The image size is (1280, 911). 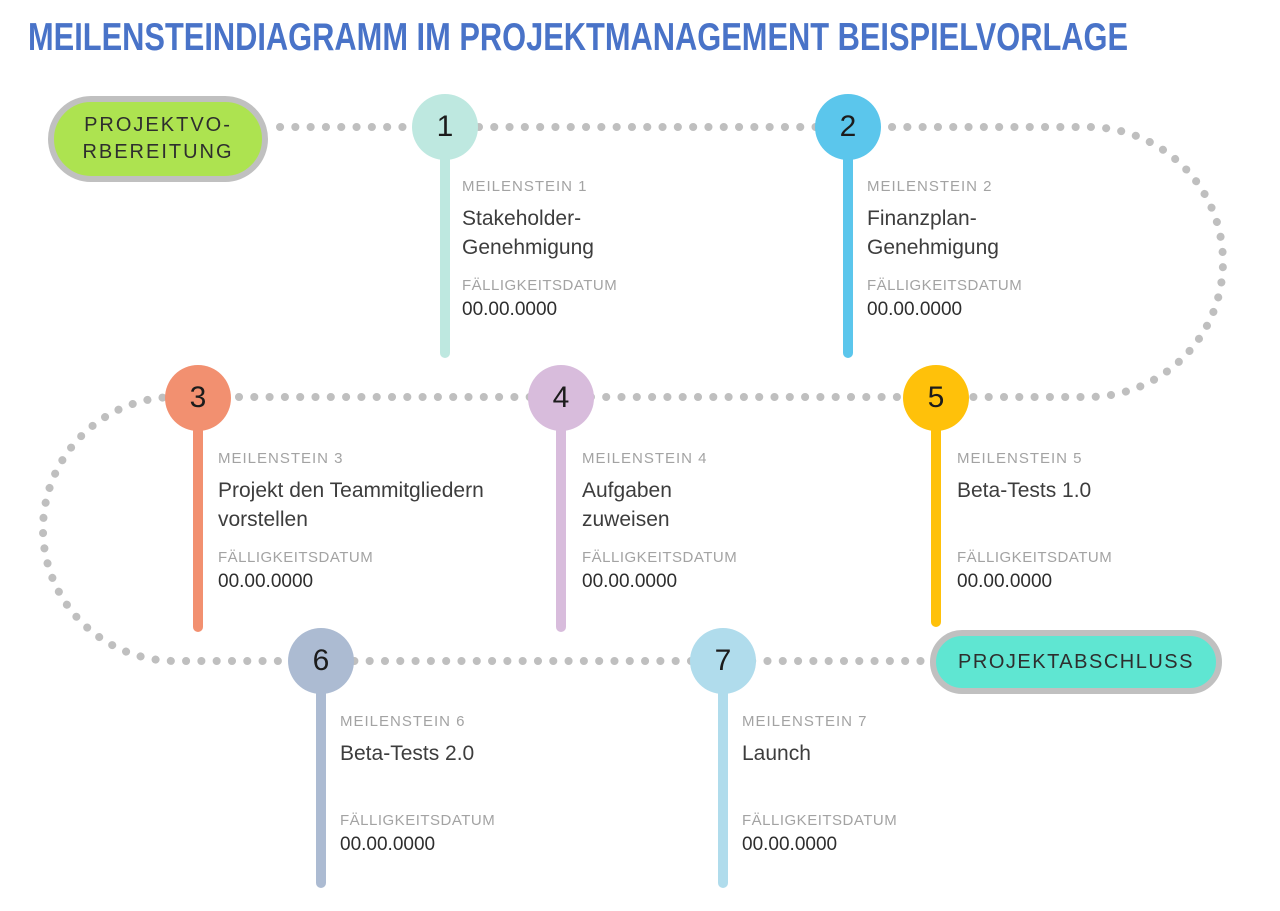 What do you see at coordinates (403, 721) in the screenshot?
I see `milestone-label: MEILENSTEIN 6` at bounding box center [403, 721].